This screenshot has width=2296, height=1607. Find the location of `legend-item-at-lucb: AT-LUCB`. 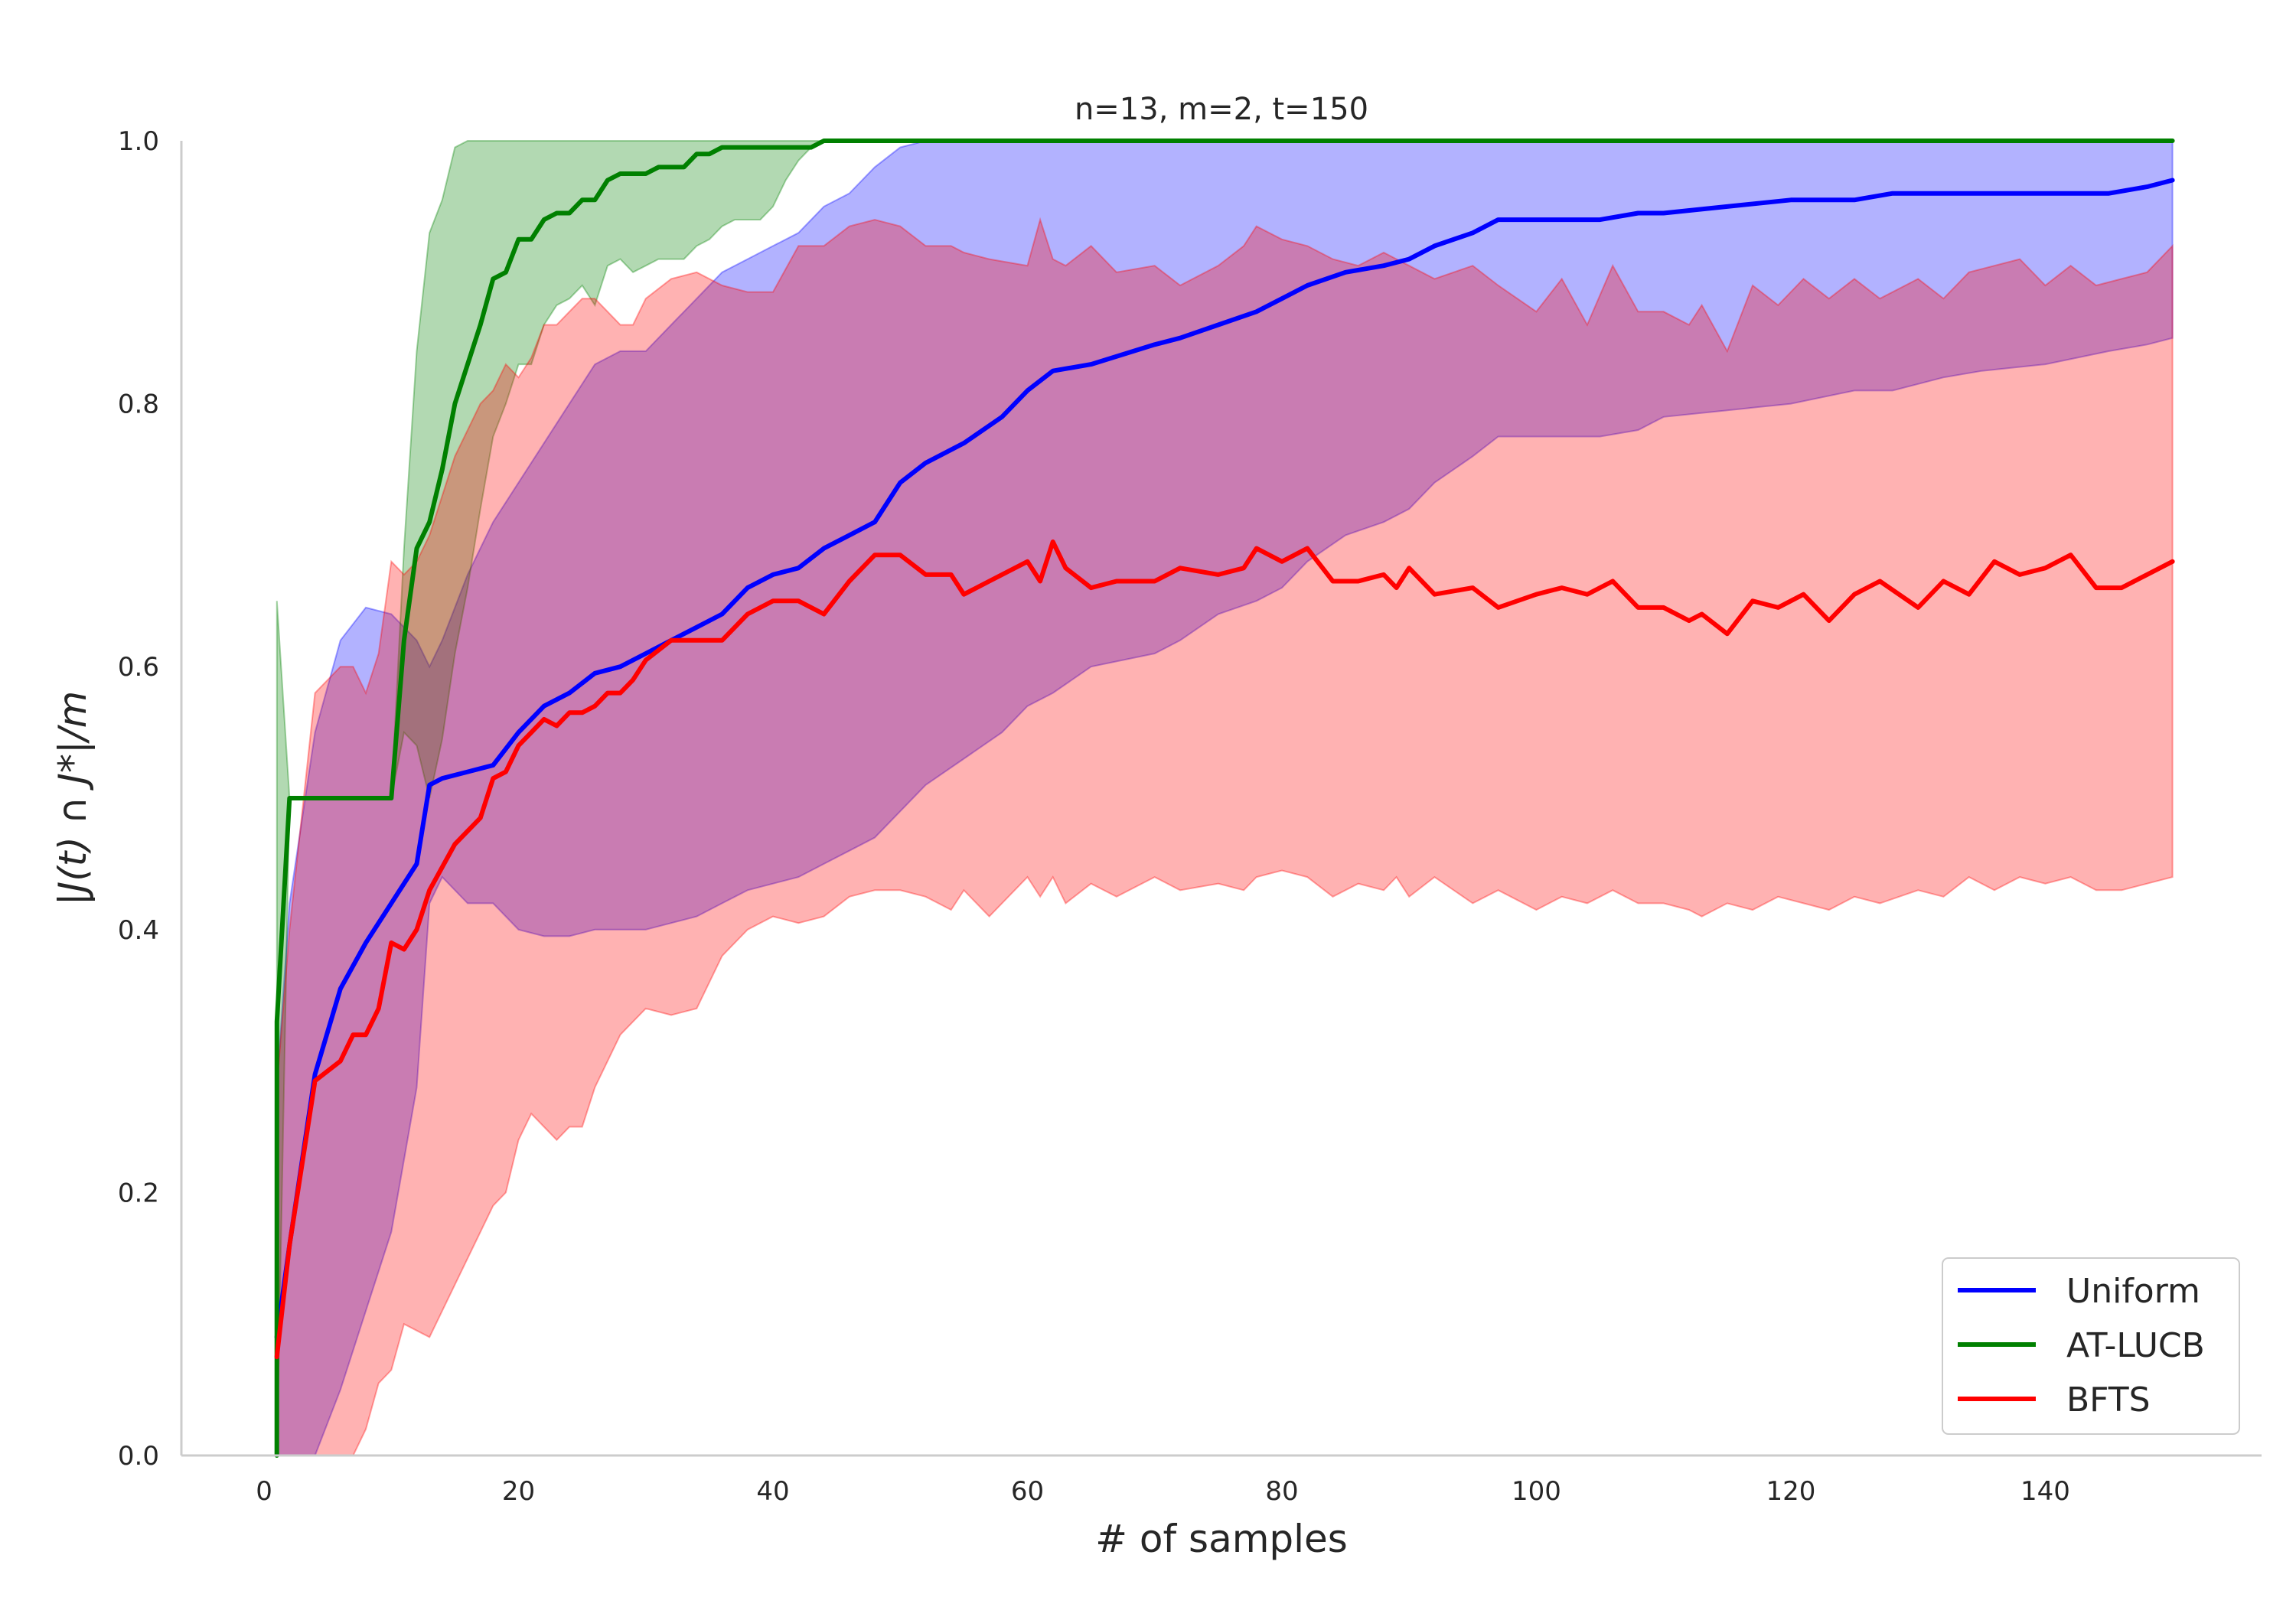

legend-item-at-lucb: AT-LUCB is located at coordinates (2081, 1345).